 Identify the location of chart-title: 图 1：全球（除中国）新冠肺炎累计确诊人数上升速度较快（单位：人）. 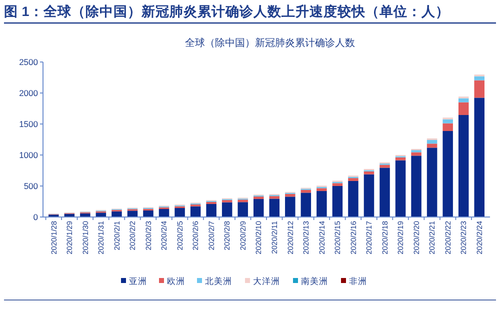
(227, 11).